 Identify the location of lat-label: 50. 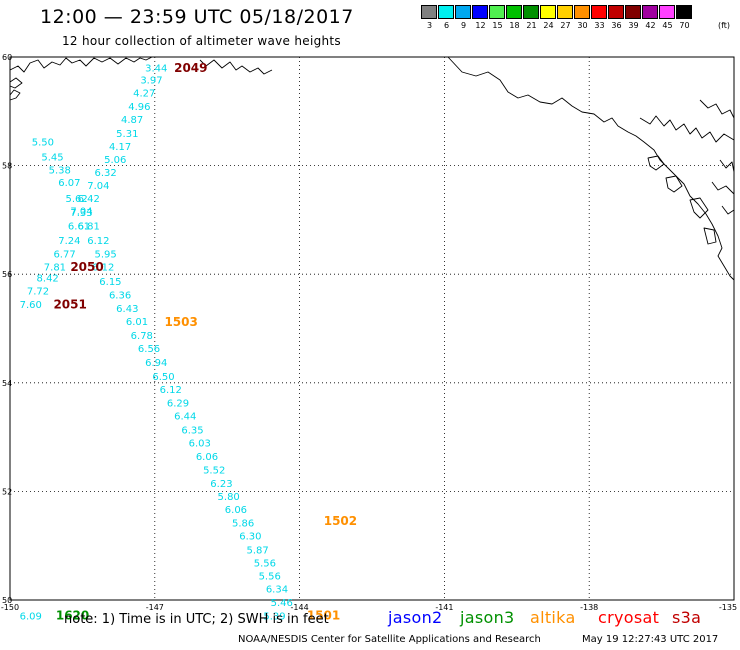
(7, 600).